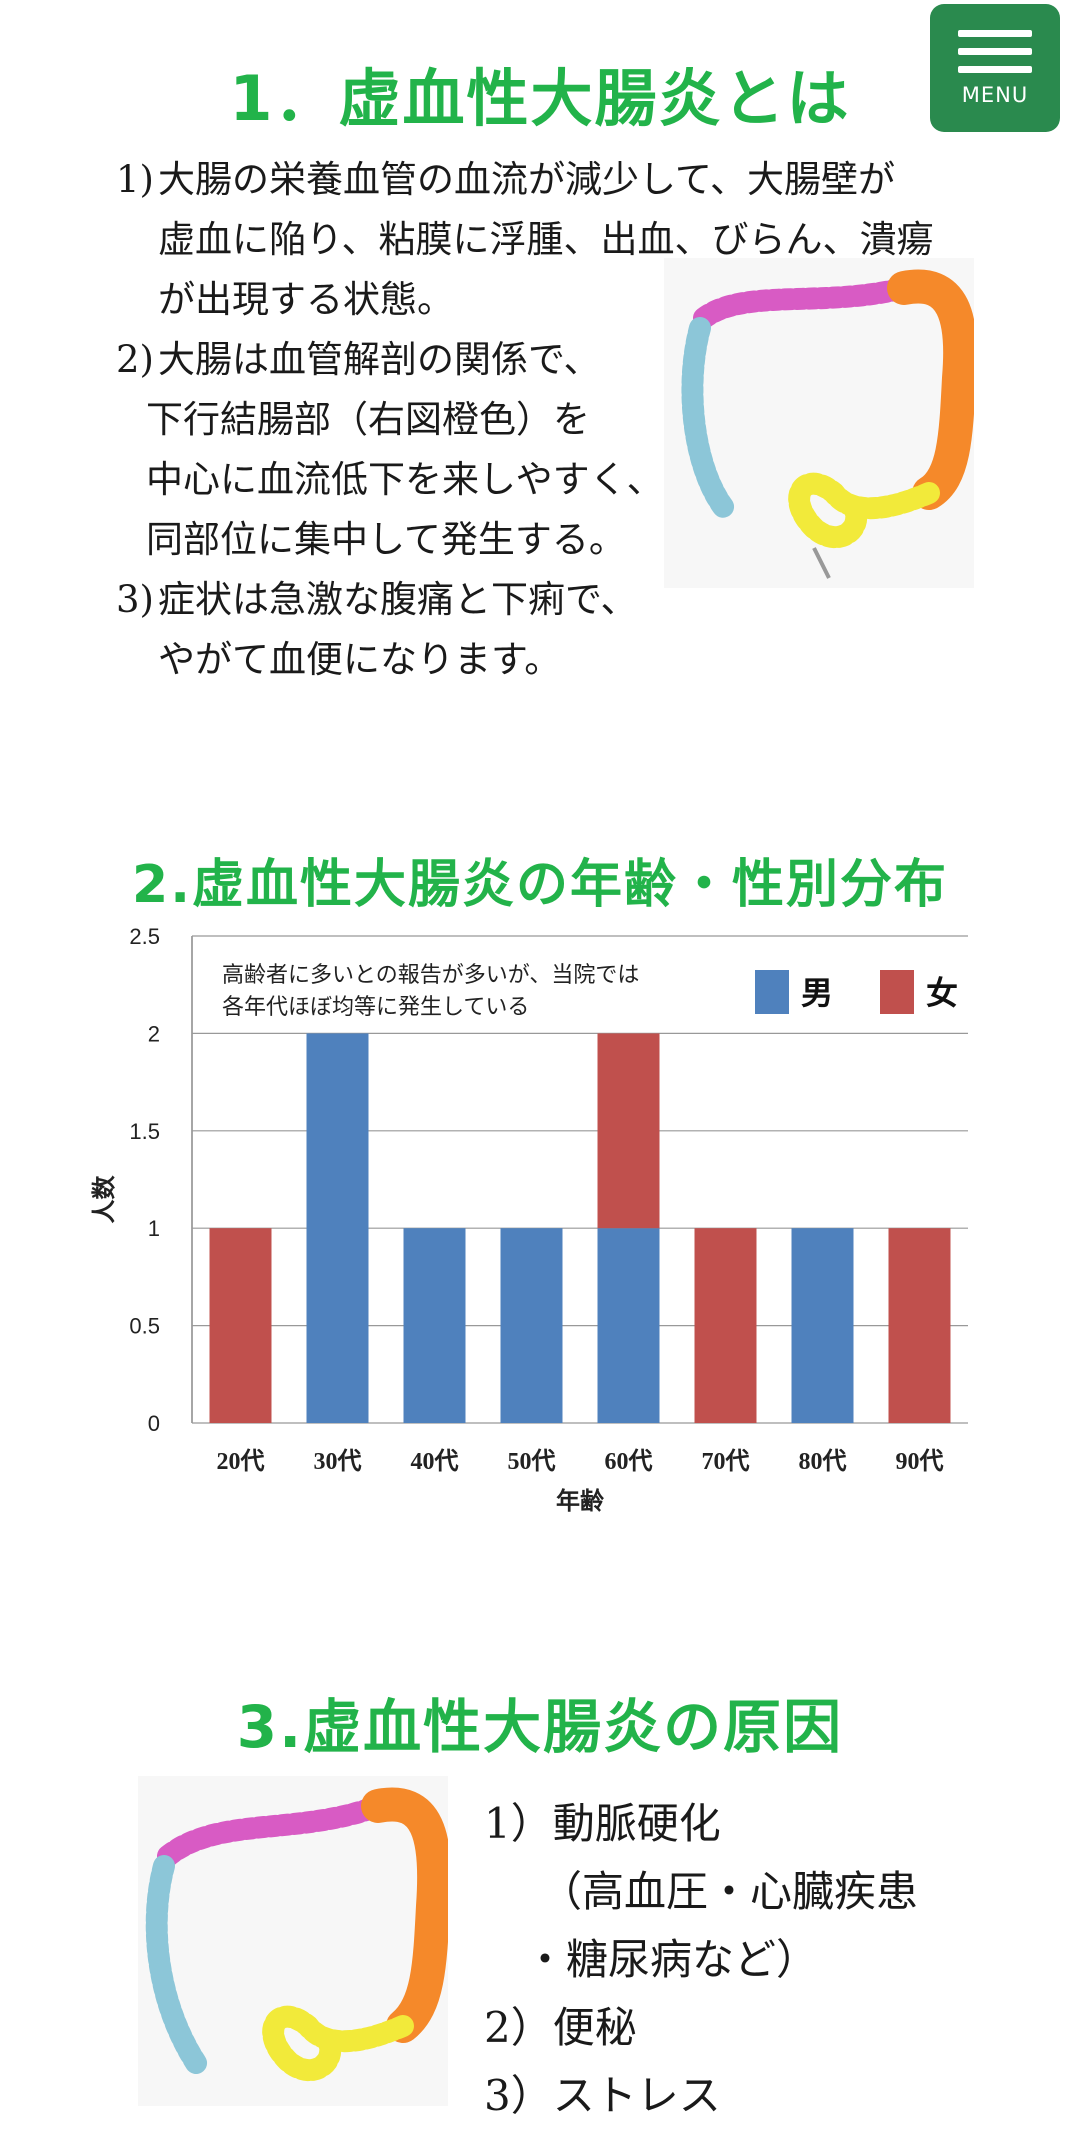  Describe the element at coordinates (920, 1461) in the screenshot. I see `x-tick-label: 90代` at that location.